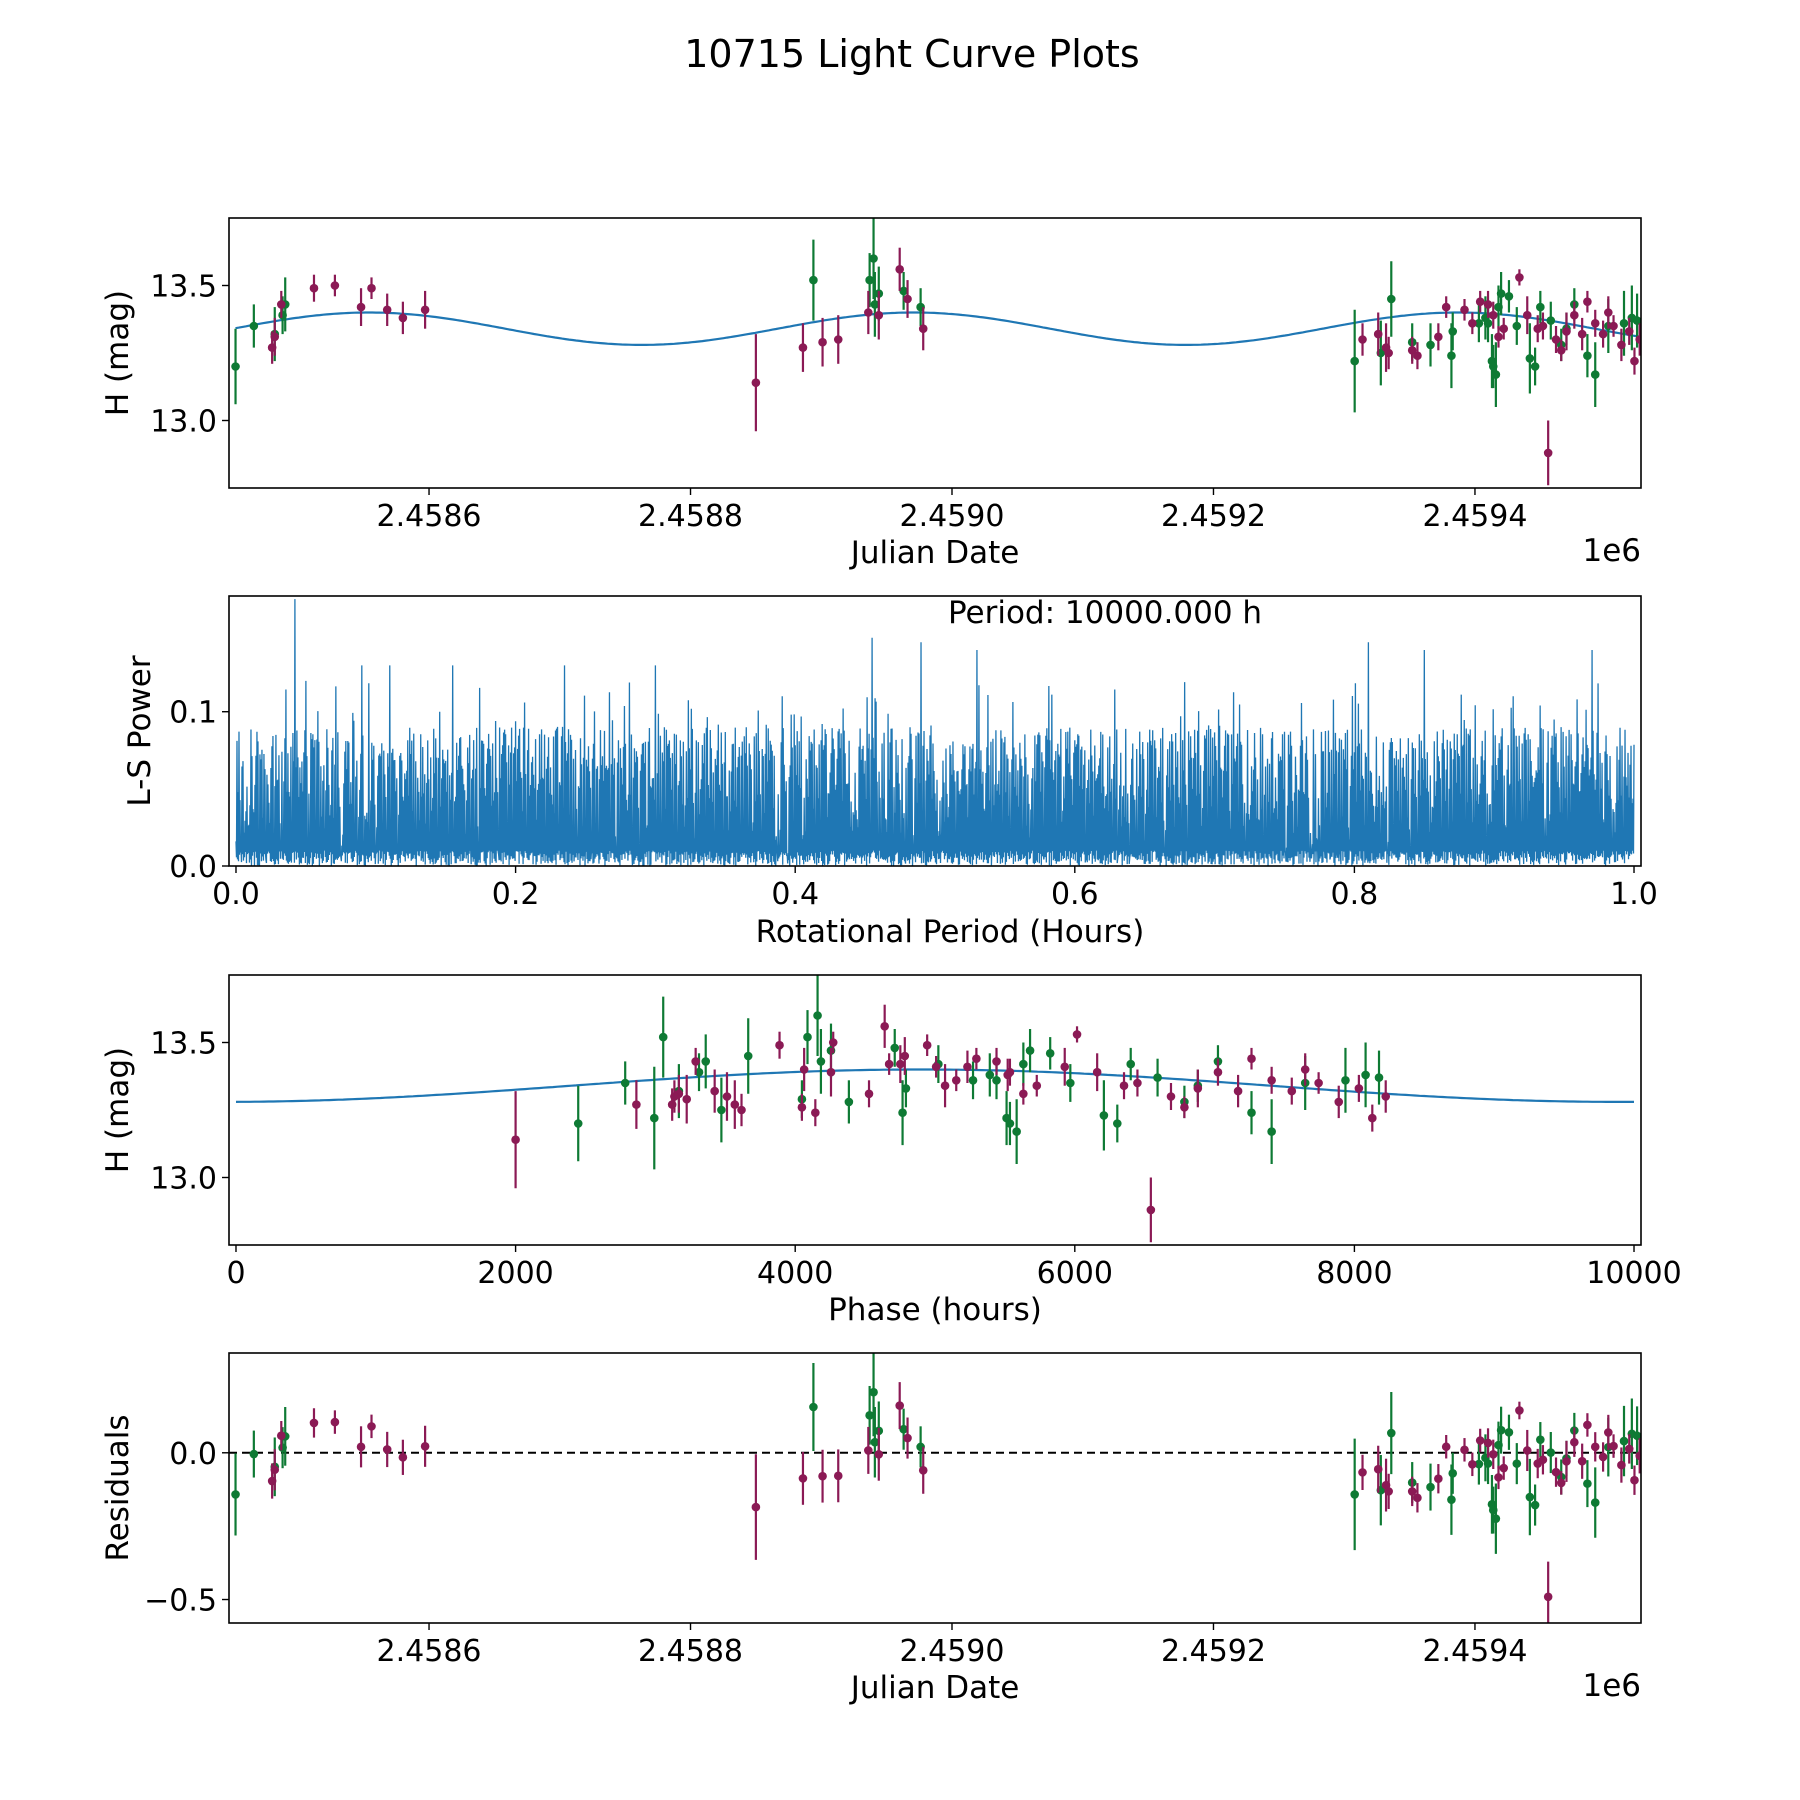 Image resolution: width=1800 pixels, height=1800 pixels. I want to click on phased-axes: 0 2000 4000 6000 8000 10000 13.0 13.5, so click(916, 1159).